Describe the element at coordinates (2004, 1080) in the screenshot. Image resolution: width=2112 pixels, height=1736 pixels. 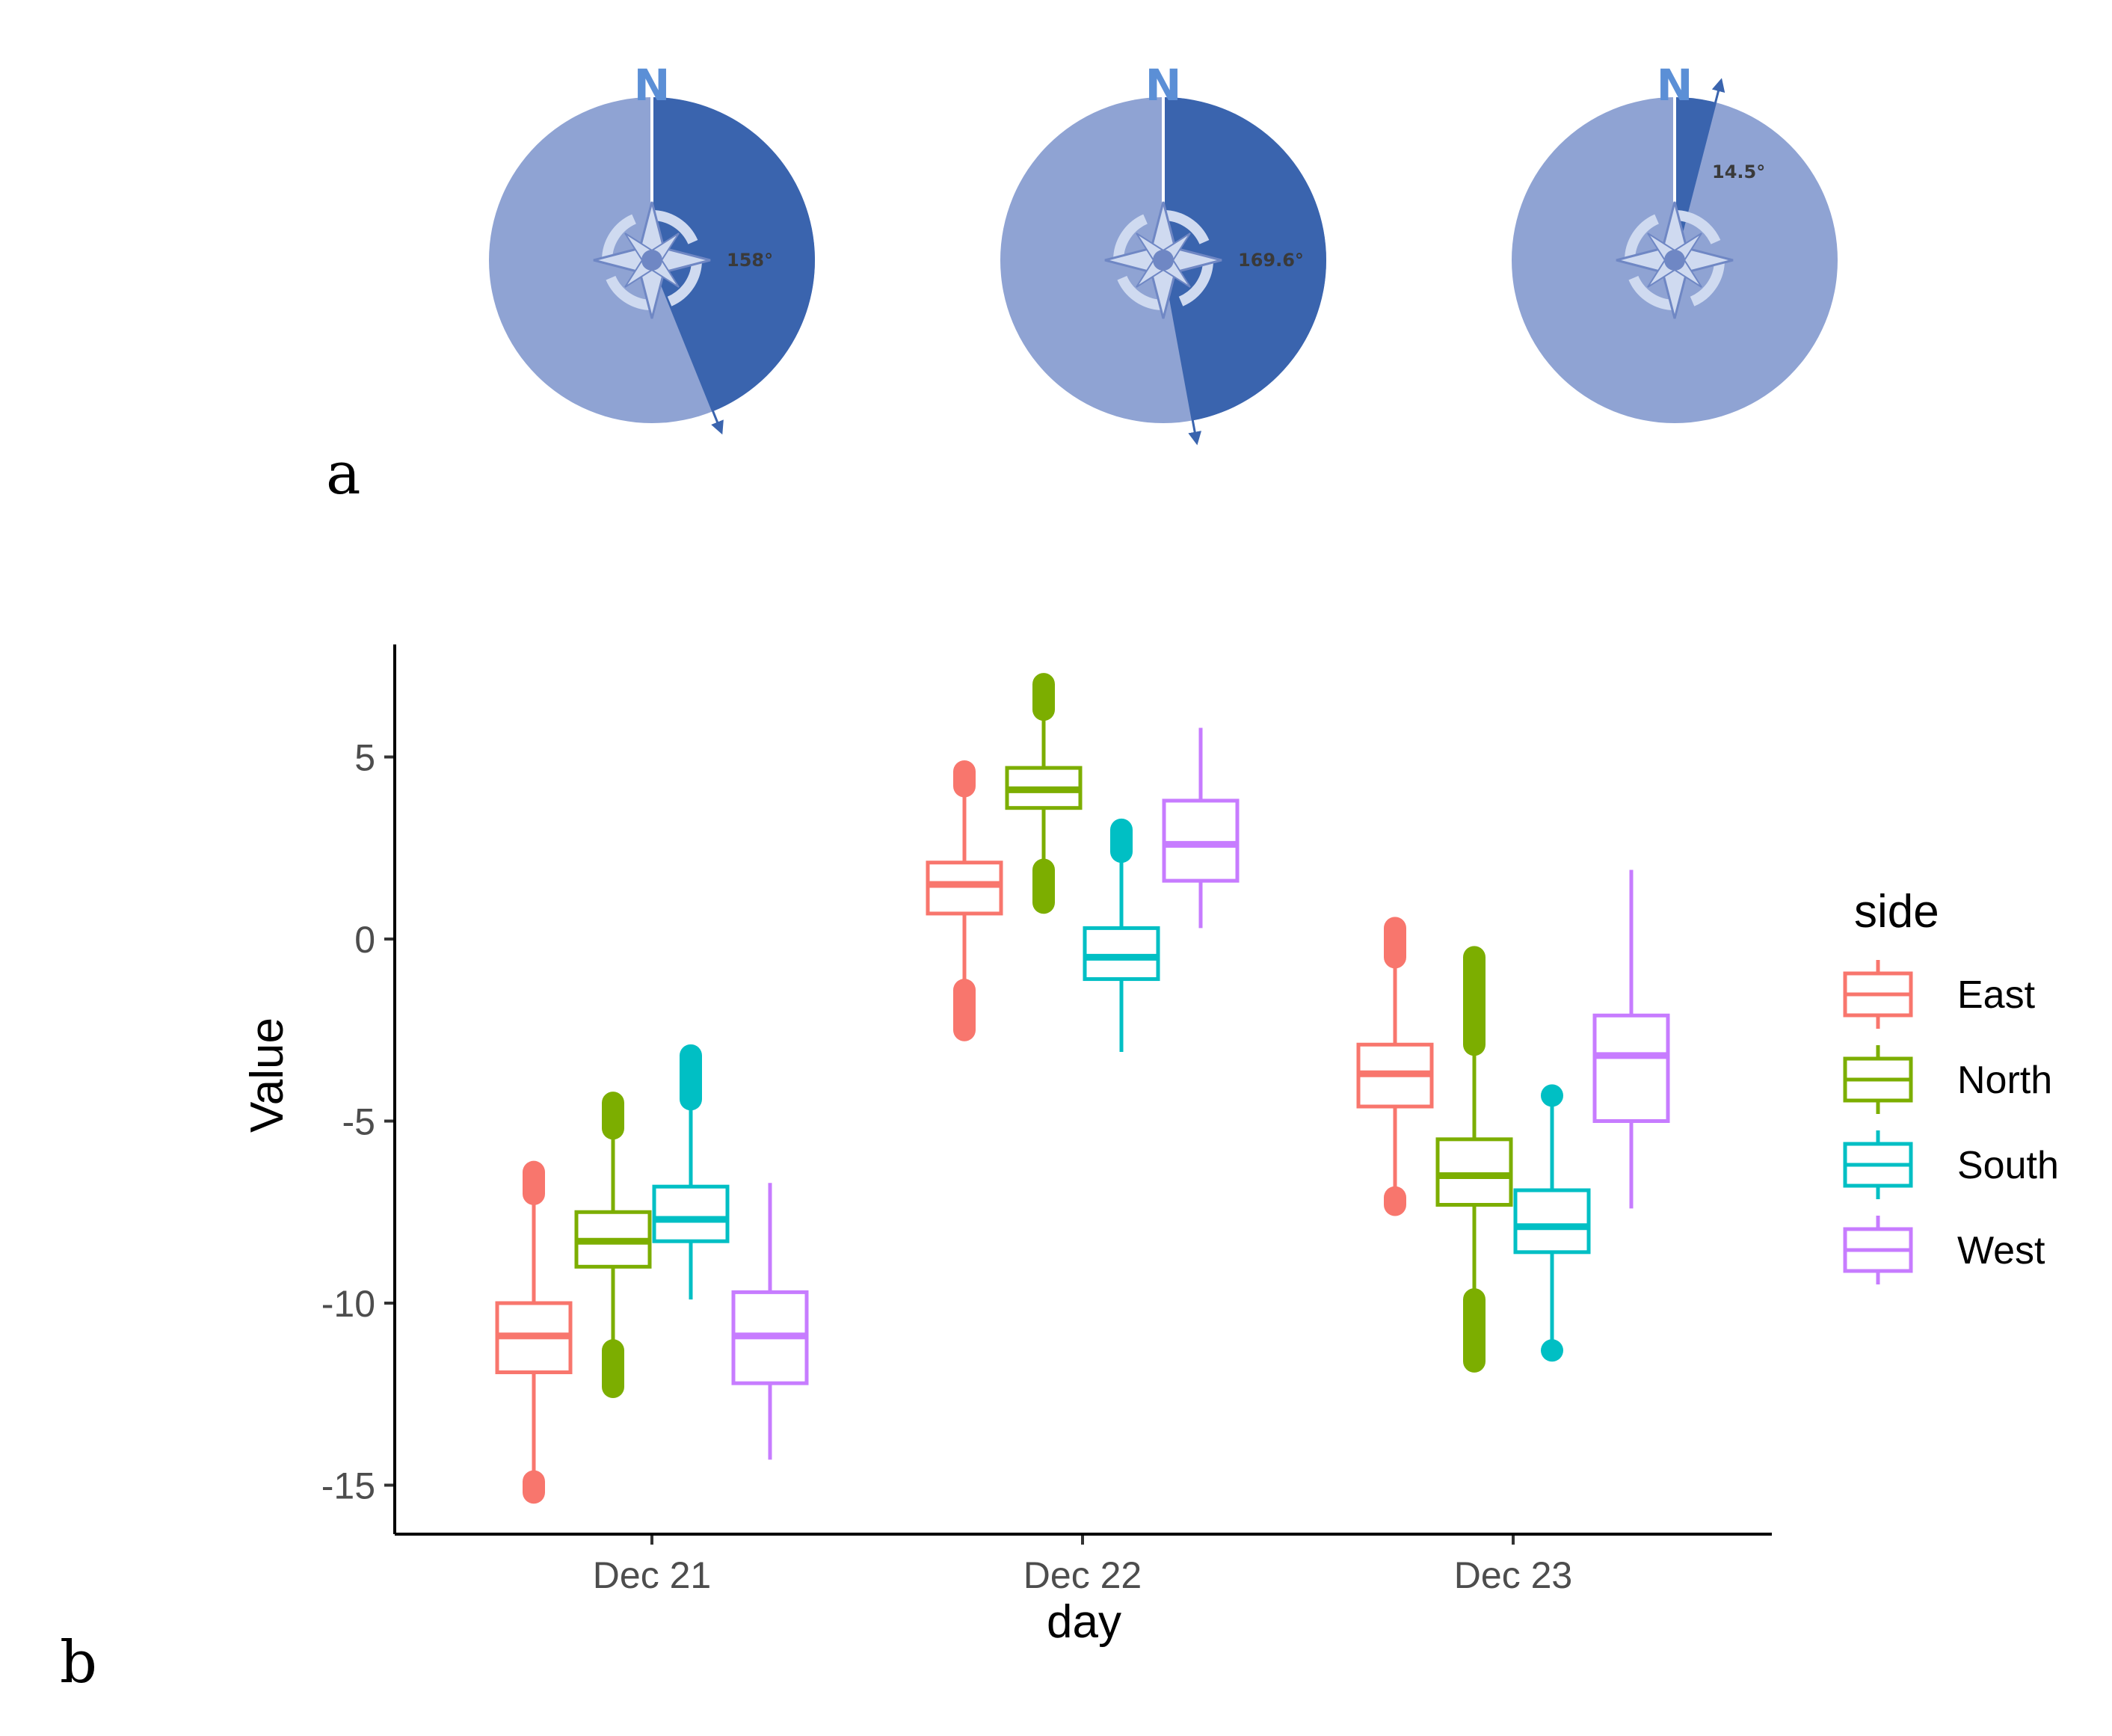
I see `legend-label: North` at that location.